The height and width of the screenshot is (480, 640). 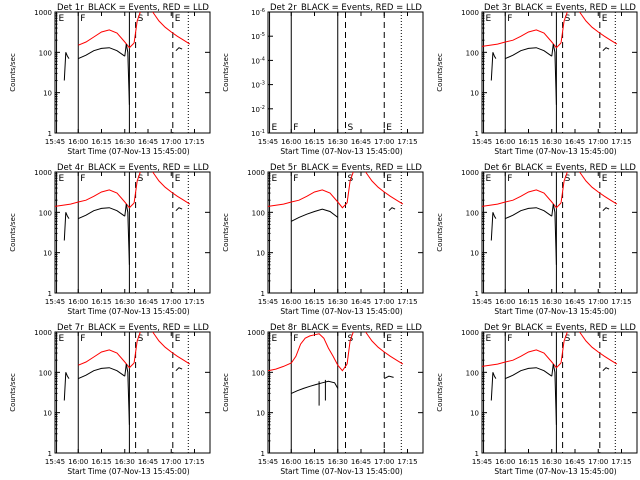 What do you see at coordinates (262, 84) in the screenshot?
I see `y-tick-exponent: -3` at bounding box center [262, 84].